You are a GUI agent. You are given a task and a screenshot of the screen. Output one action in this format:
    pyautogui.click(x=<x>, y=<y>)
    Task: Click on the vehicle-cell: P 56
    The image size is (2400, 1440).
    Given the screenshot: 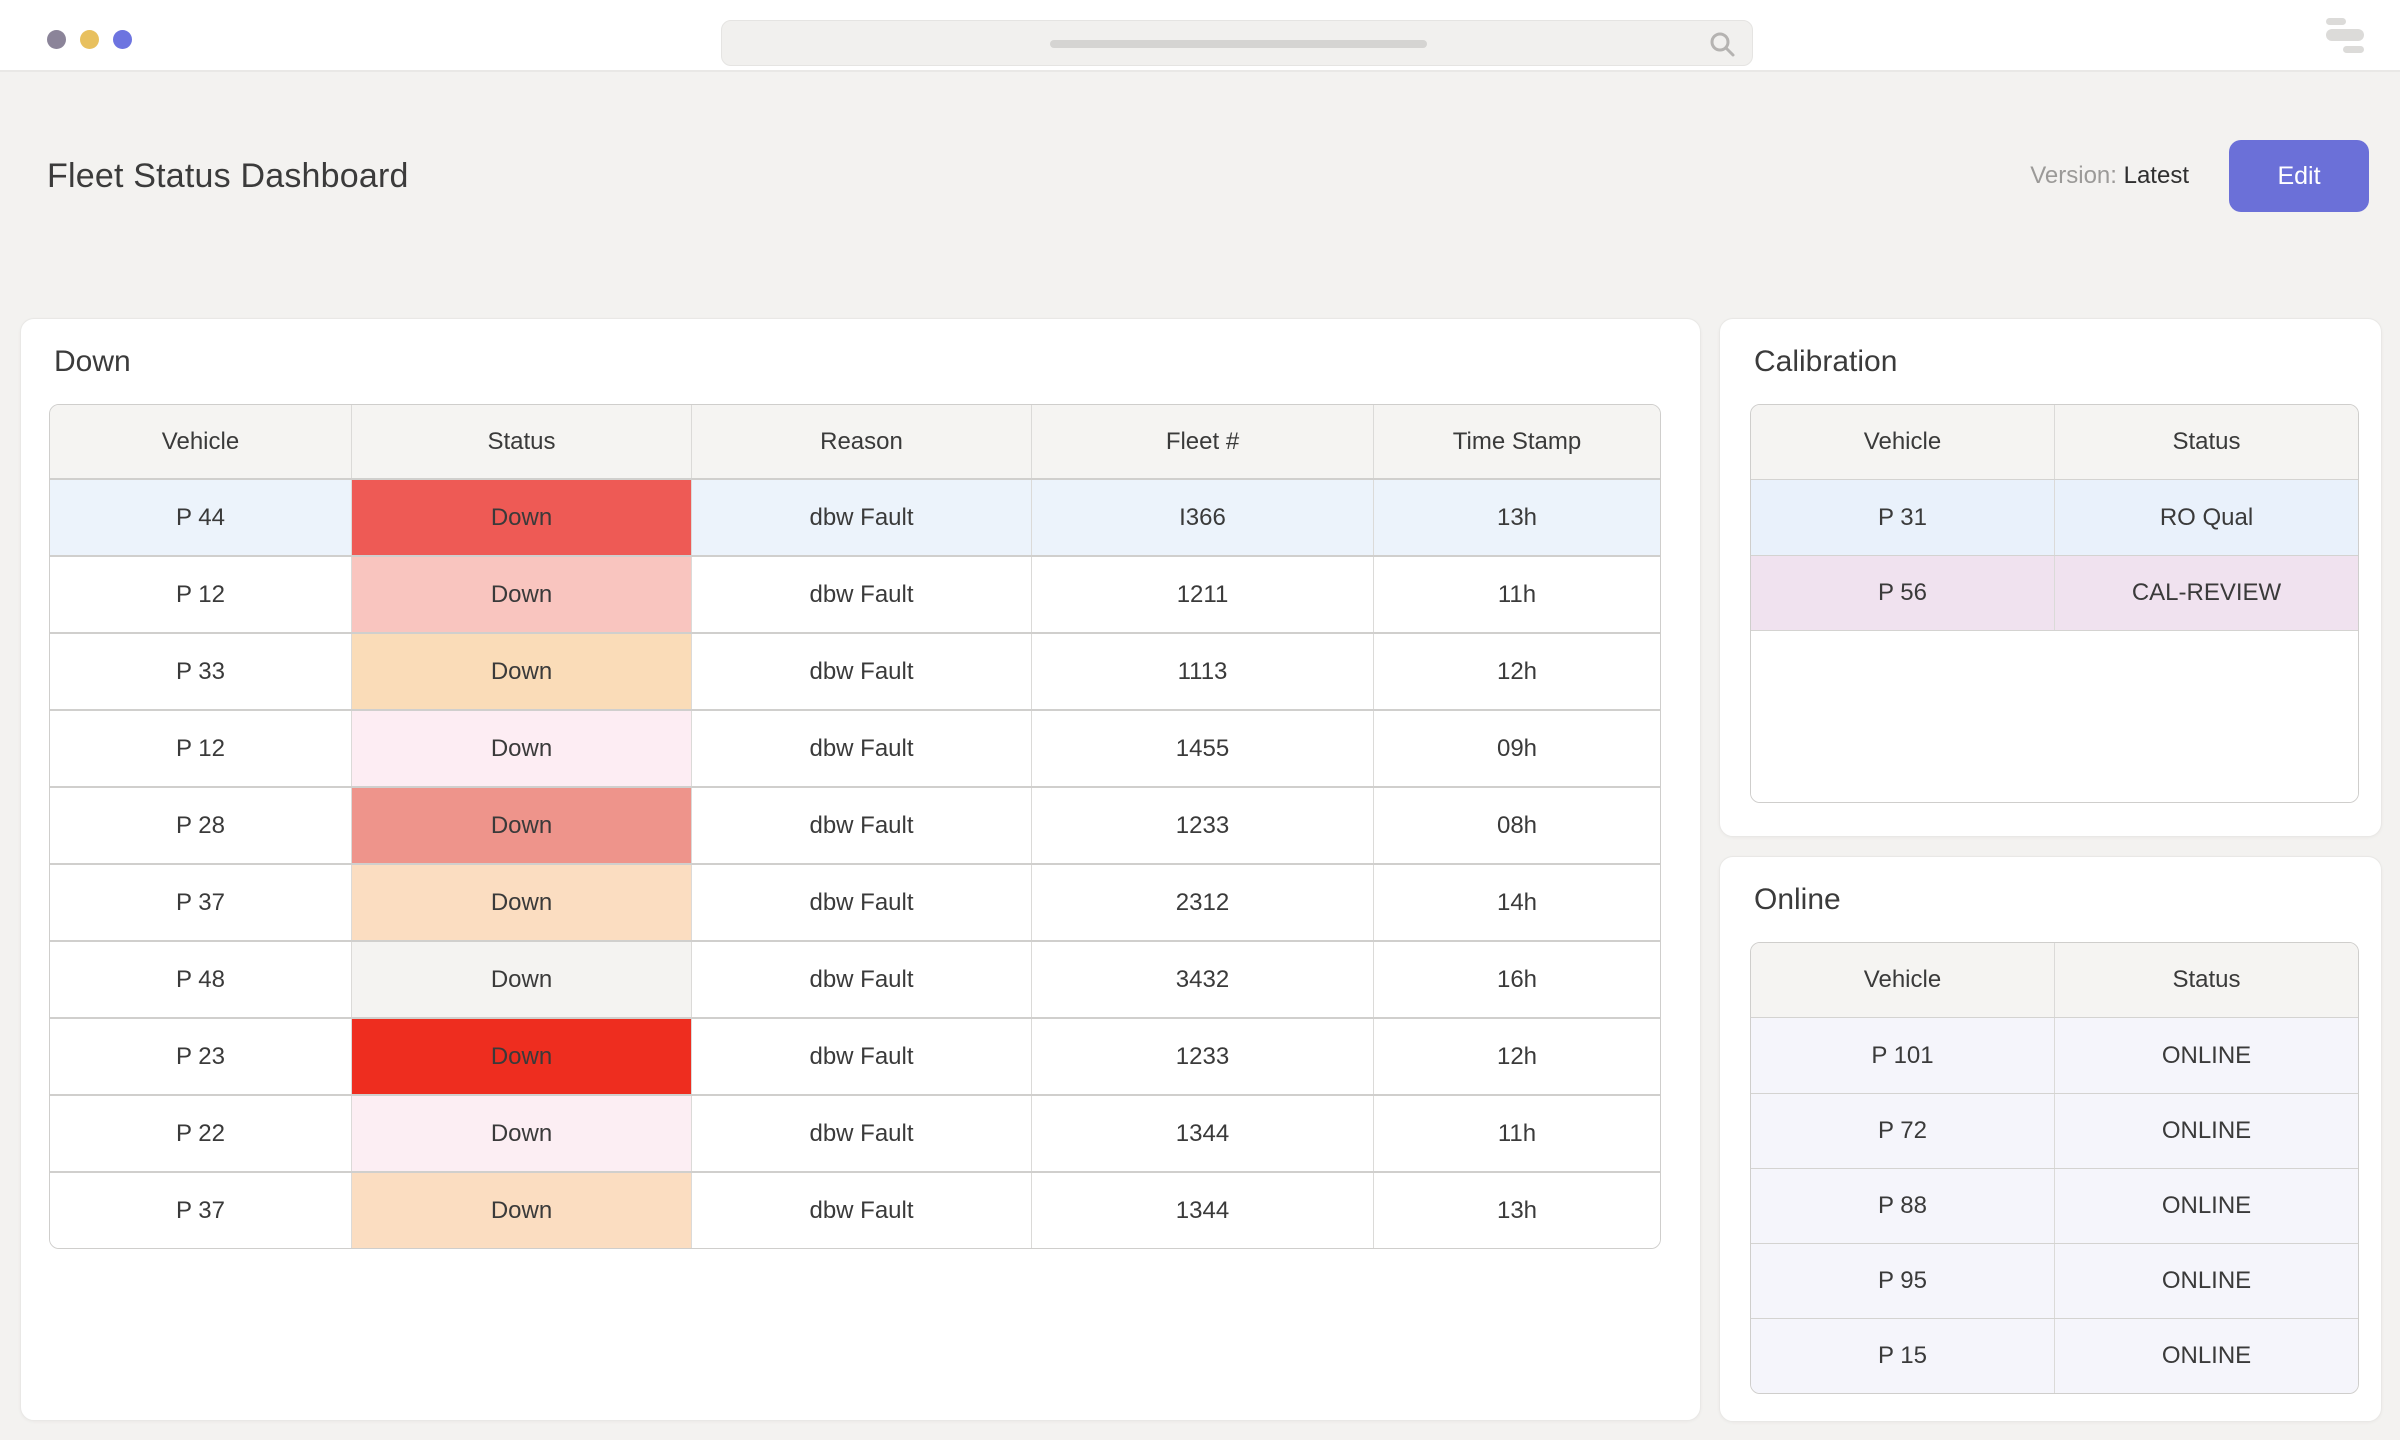 What is the action you would take?
    pyautogui.click(x=1903, y=593)
    